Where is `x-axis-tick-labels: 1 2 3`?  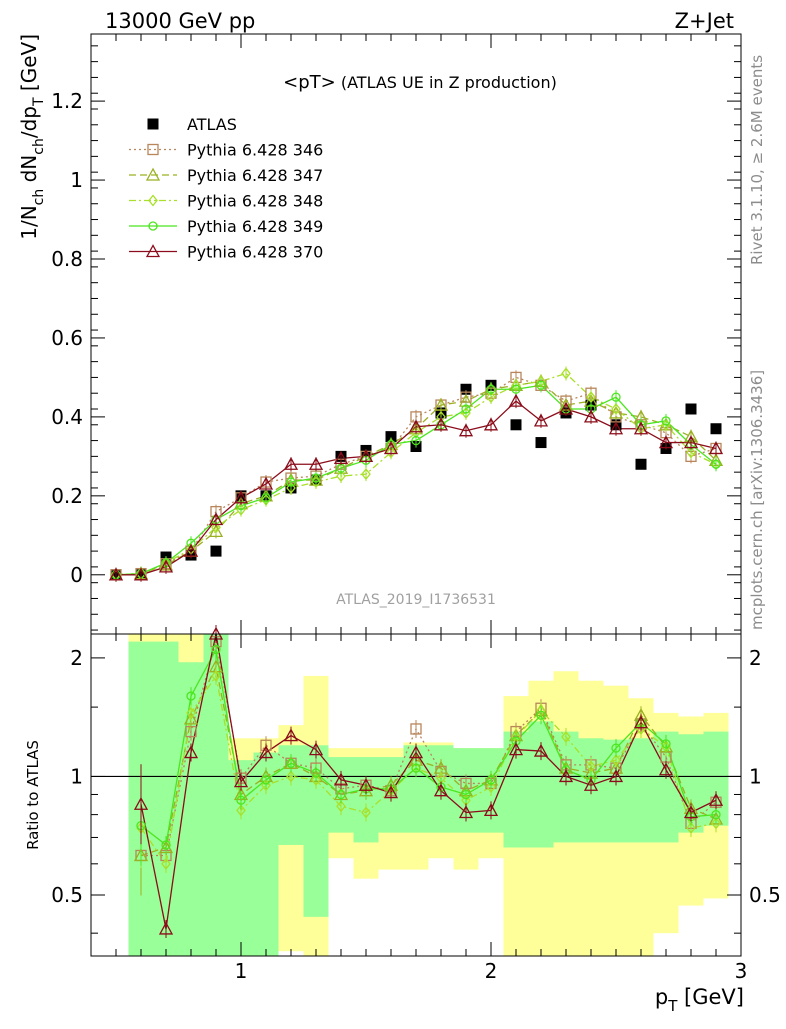
x-axis-tick-labels: 1 2 3 is located at coordinates (491, 971).